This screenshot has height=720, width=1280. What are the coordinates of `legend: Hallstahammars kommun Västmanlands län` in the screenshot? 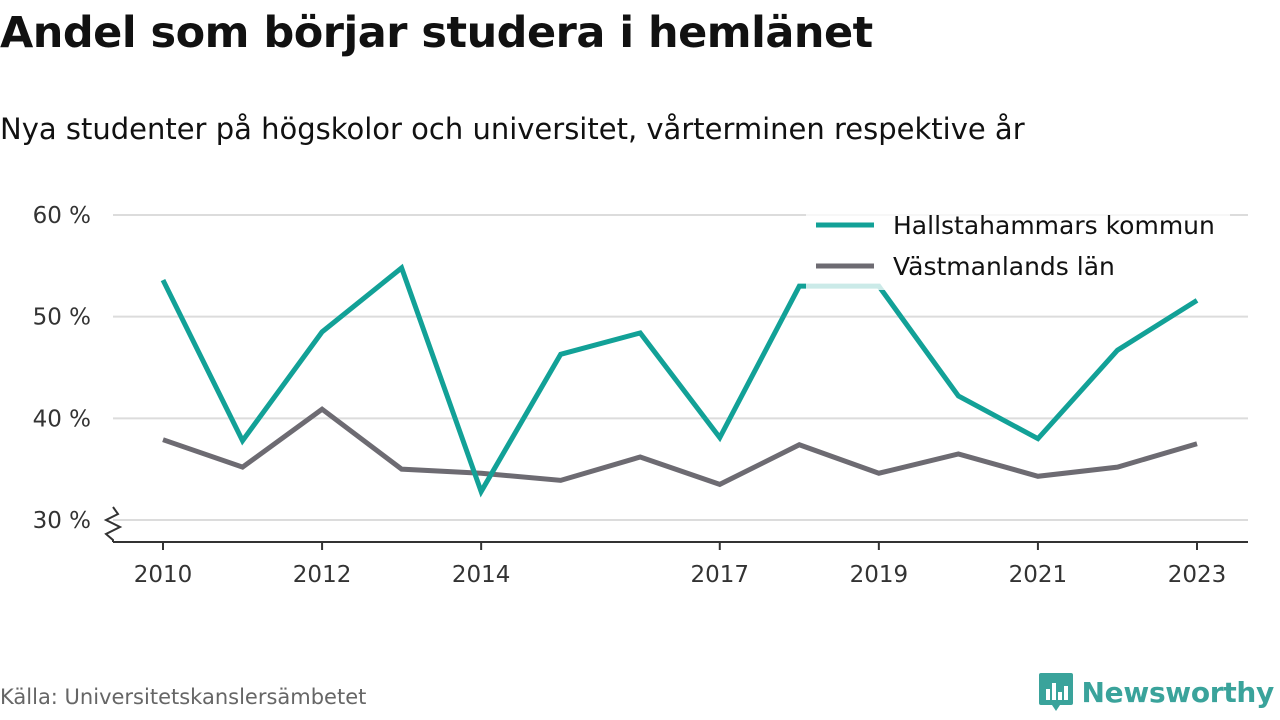 It's located at (1018, 248).